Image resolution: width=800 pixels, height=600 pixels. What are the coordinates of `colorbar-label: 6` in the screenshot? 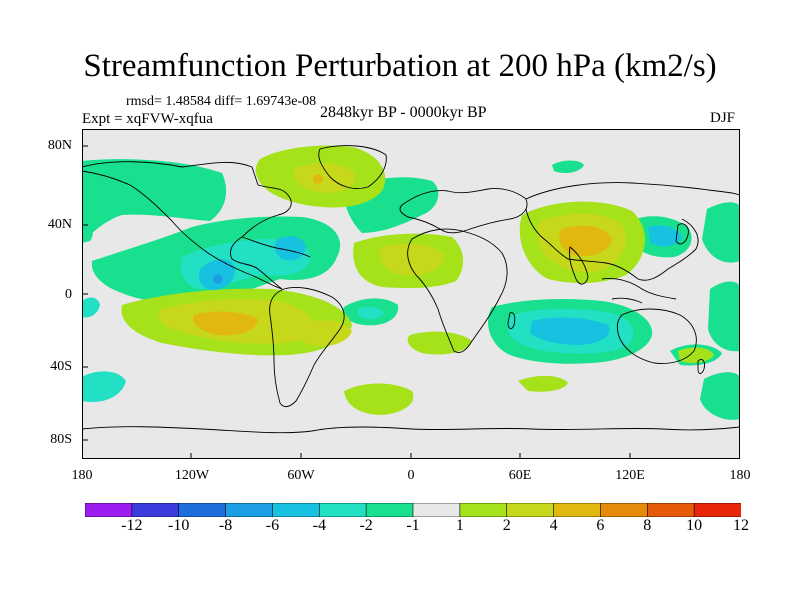 It's located at (600, 525).